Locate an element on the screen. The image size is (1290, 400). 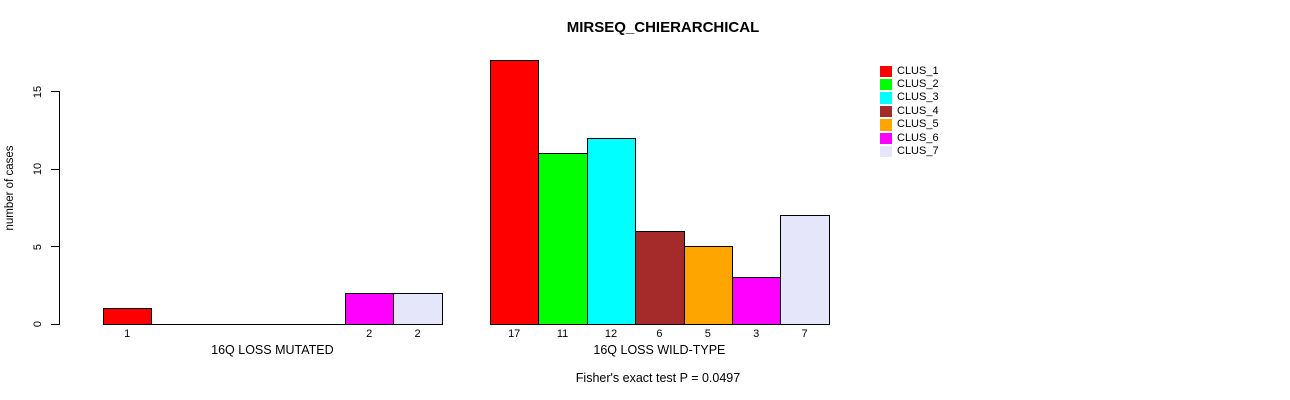
bar-value-label: 1 is located at coordinates (127, 333).